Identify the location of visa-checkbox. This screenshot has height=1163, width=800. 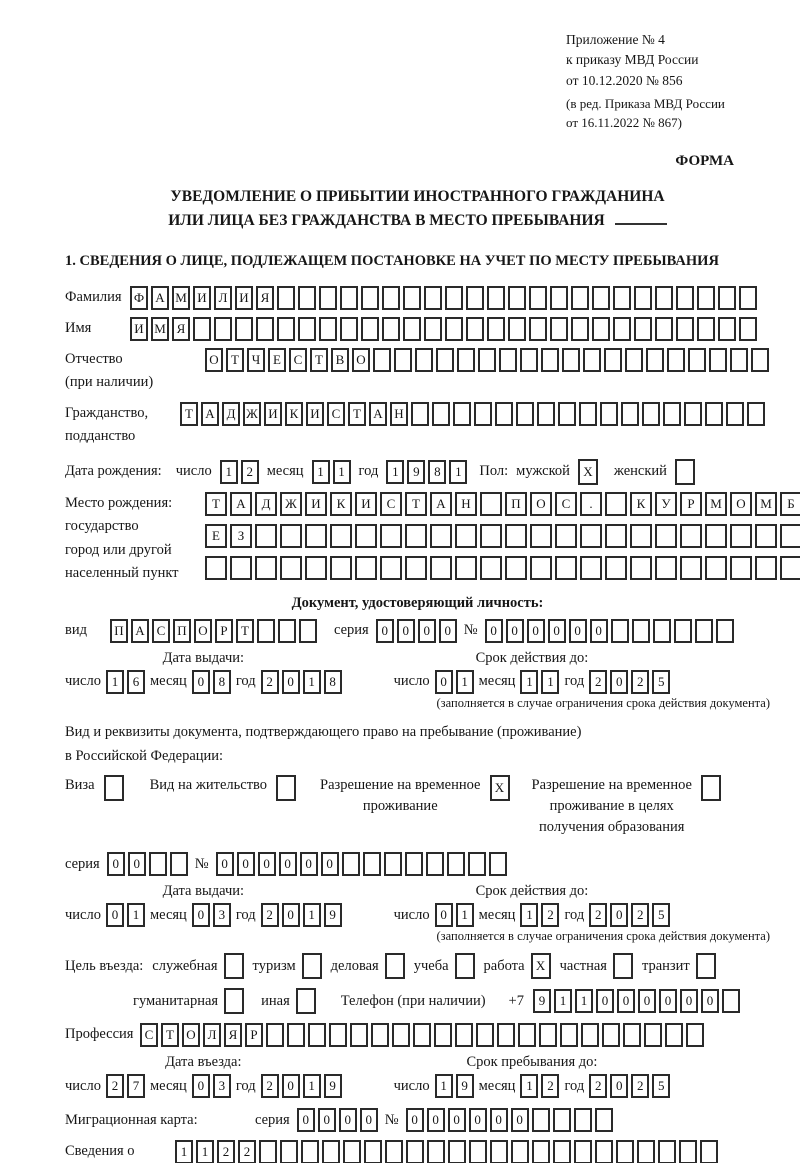
(113, 788).